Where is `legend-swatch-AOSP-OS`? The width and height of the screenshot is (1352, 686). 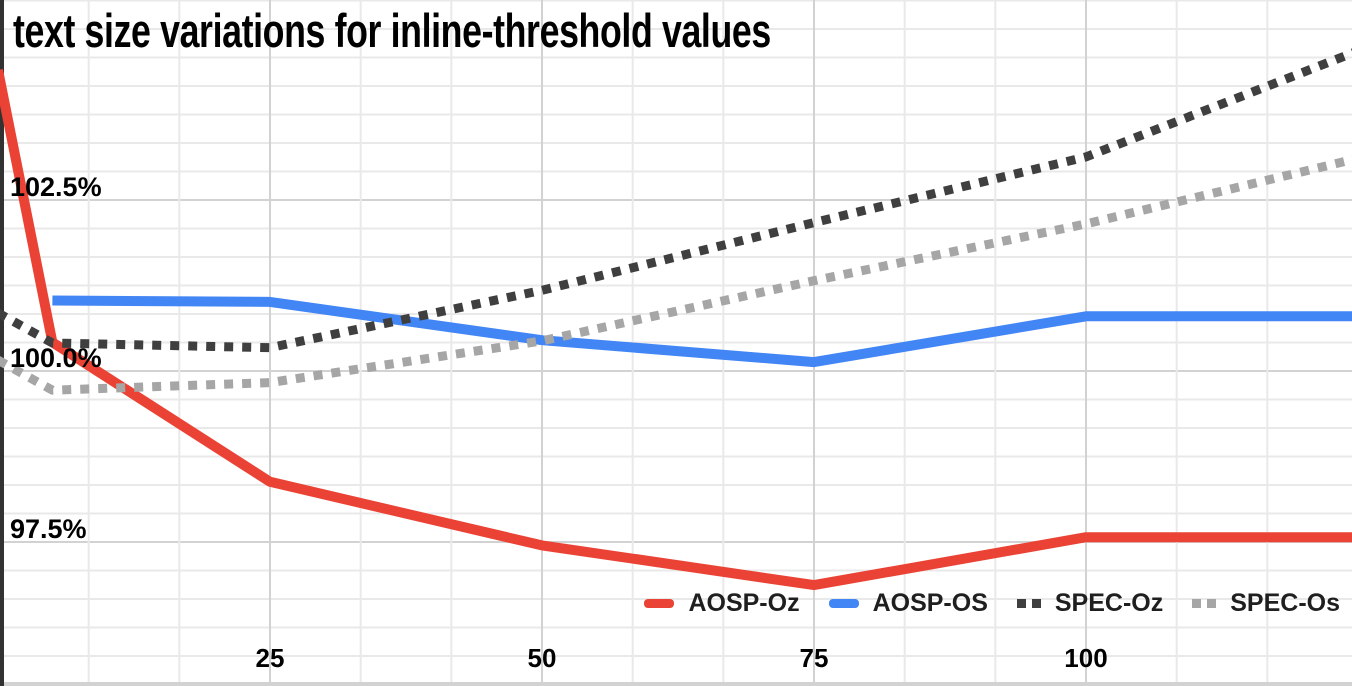 legend-swatch-AOSP-OS is located at coordinates (843, 603).